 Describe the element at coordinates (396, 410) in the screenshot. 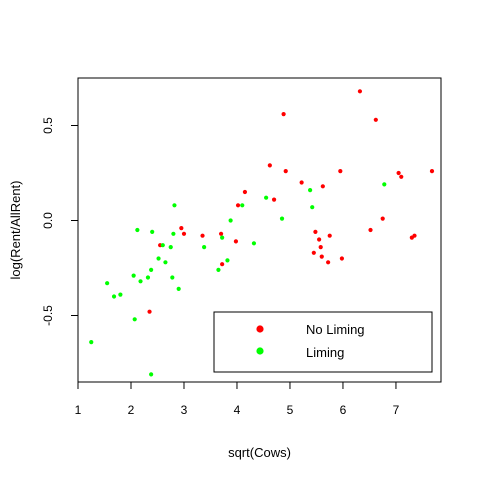

I see `x-tick-label: 7` at that location.